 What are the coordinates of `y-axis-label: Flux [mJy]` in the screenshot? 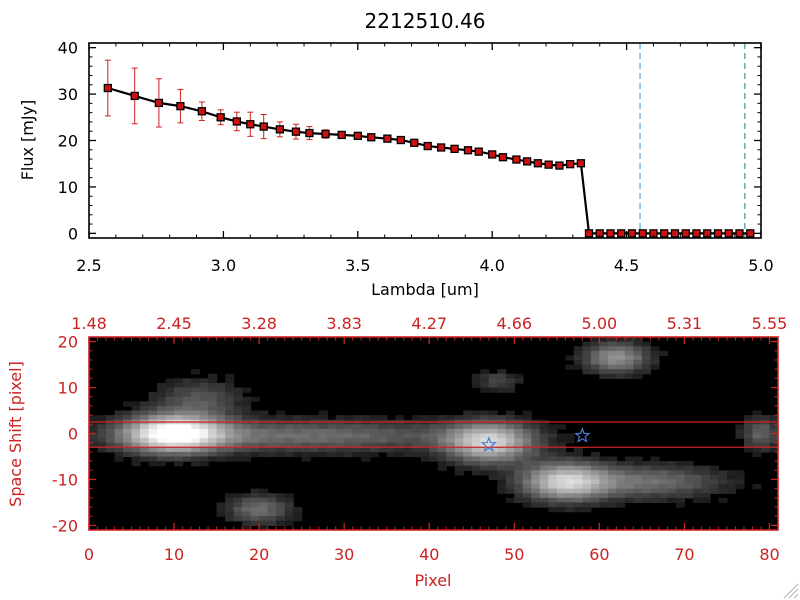 It's located at (27, 140).